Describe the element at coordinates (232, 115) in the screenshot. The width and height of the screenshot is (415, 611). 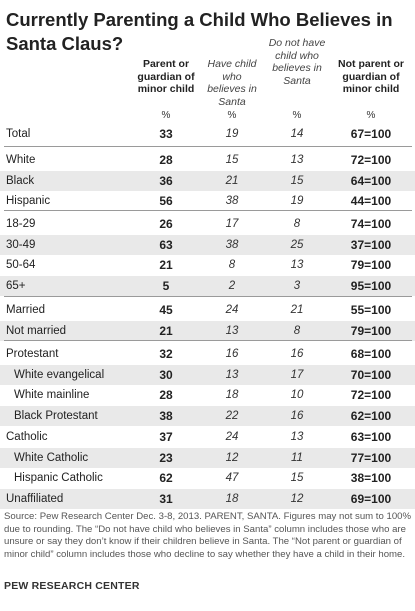
I see `unit-believes: %` at that location.